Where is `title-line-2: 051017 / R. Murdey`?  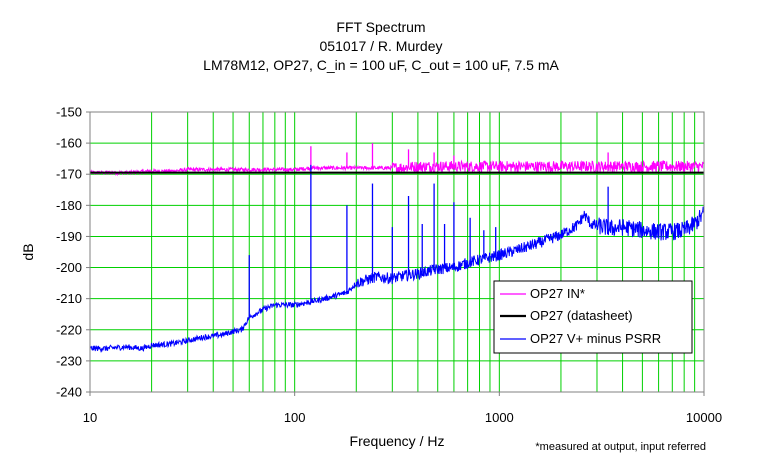
title-line-2: 051017 / R. Murdey is located at coordinates (381, 46).